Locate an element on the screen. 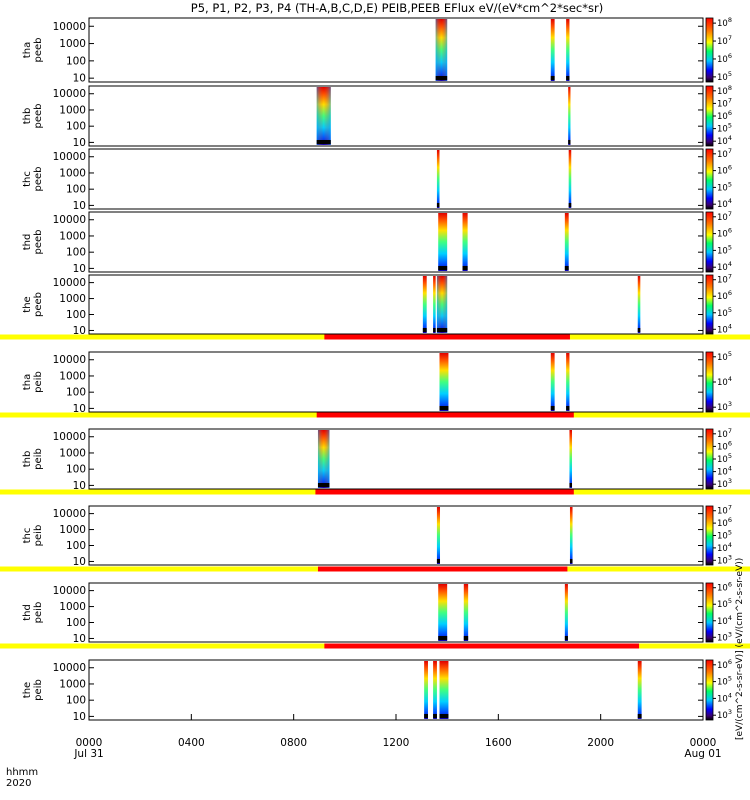 The height and width of the screenshot is (800, 750). panel-frame is located at coordinates (396, 242).